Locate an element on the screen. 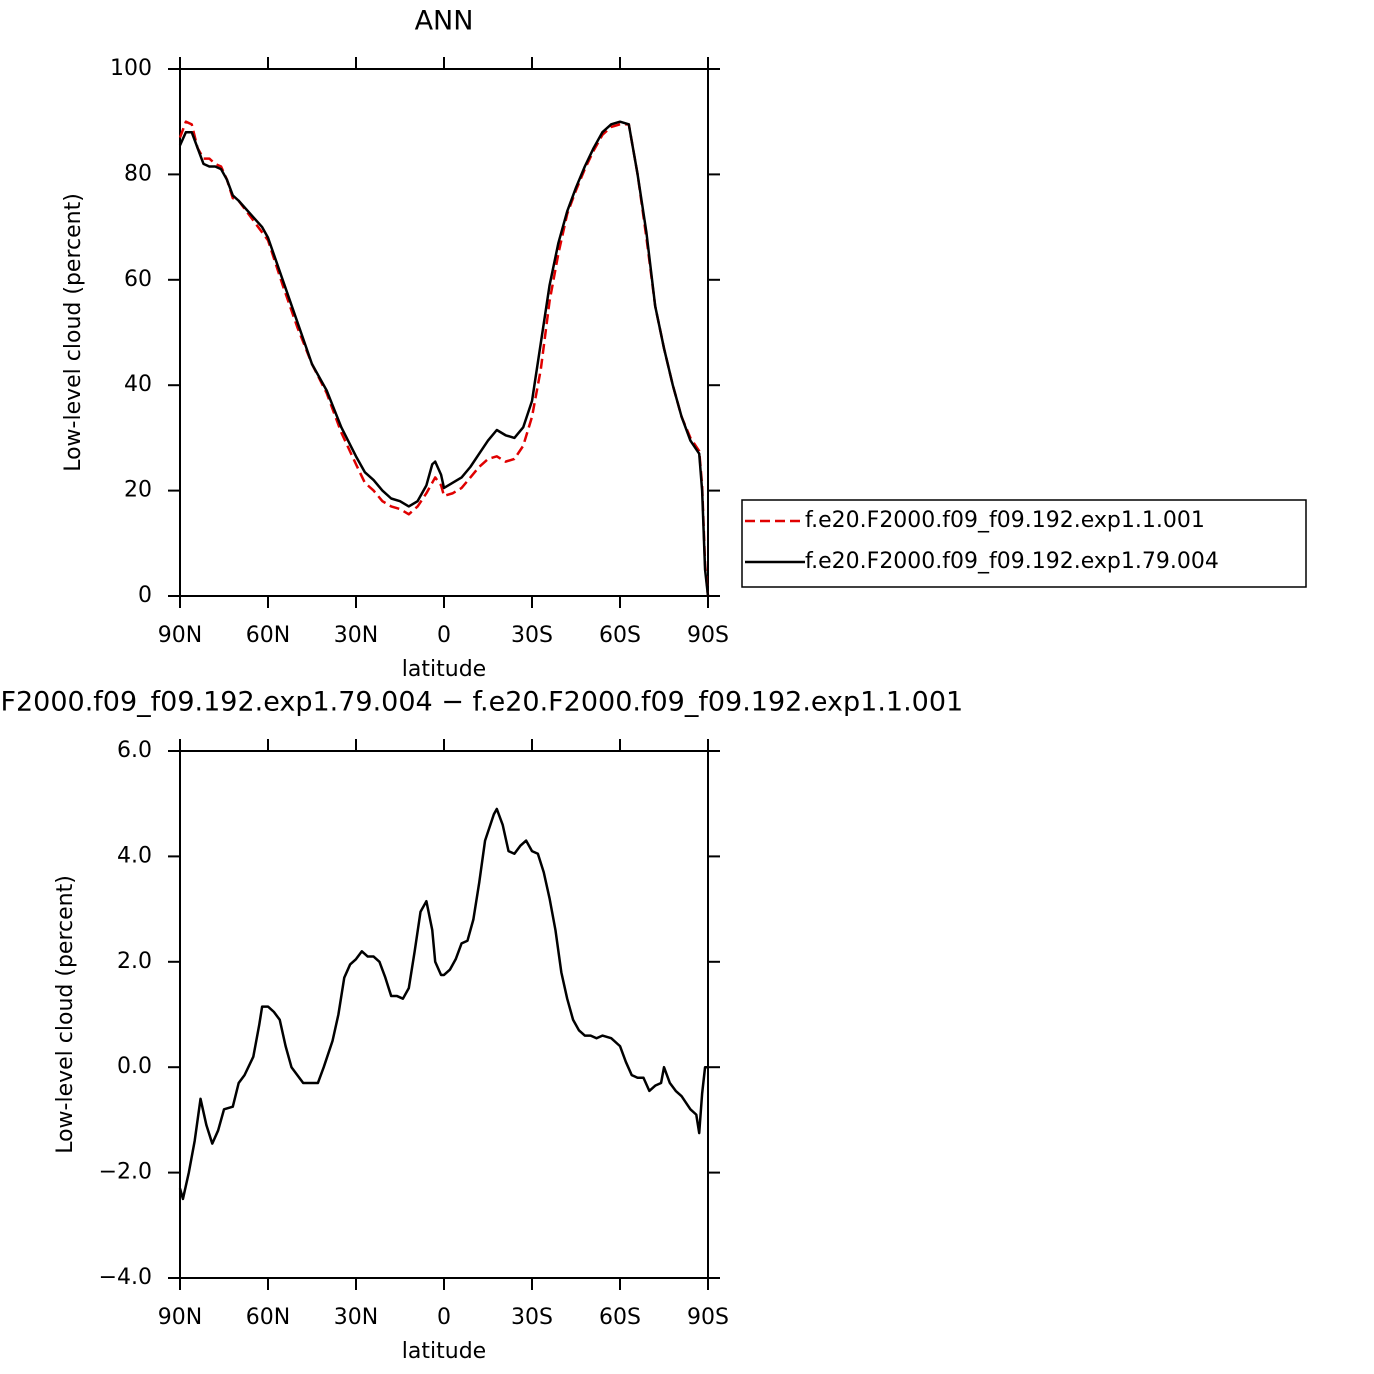  y-tick-label: 2.0 is located at coordinates (134, 961).